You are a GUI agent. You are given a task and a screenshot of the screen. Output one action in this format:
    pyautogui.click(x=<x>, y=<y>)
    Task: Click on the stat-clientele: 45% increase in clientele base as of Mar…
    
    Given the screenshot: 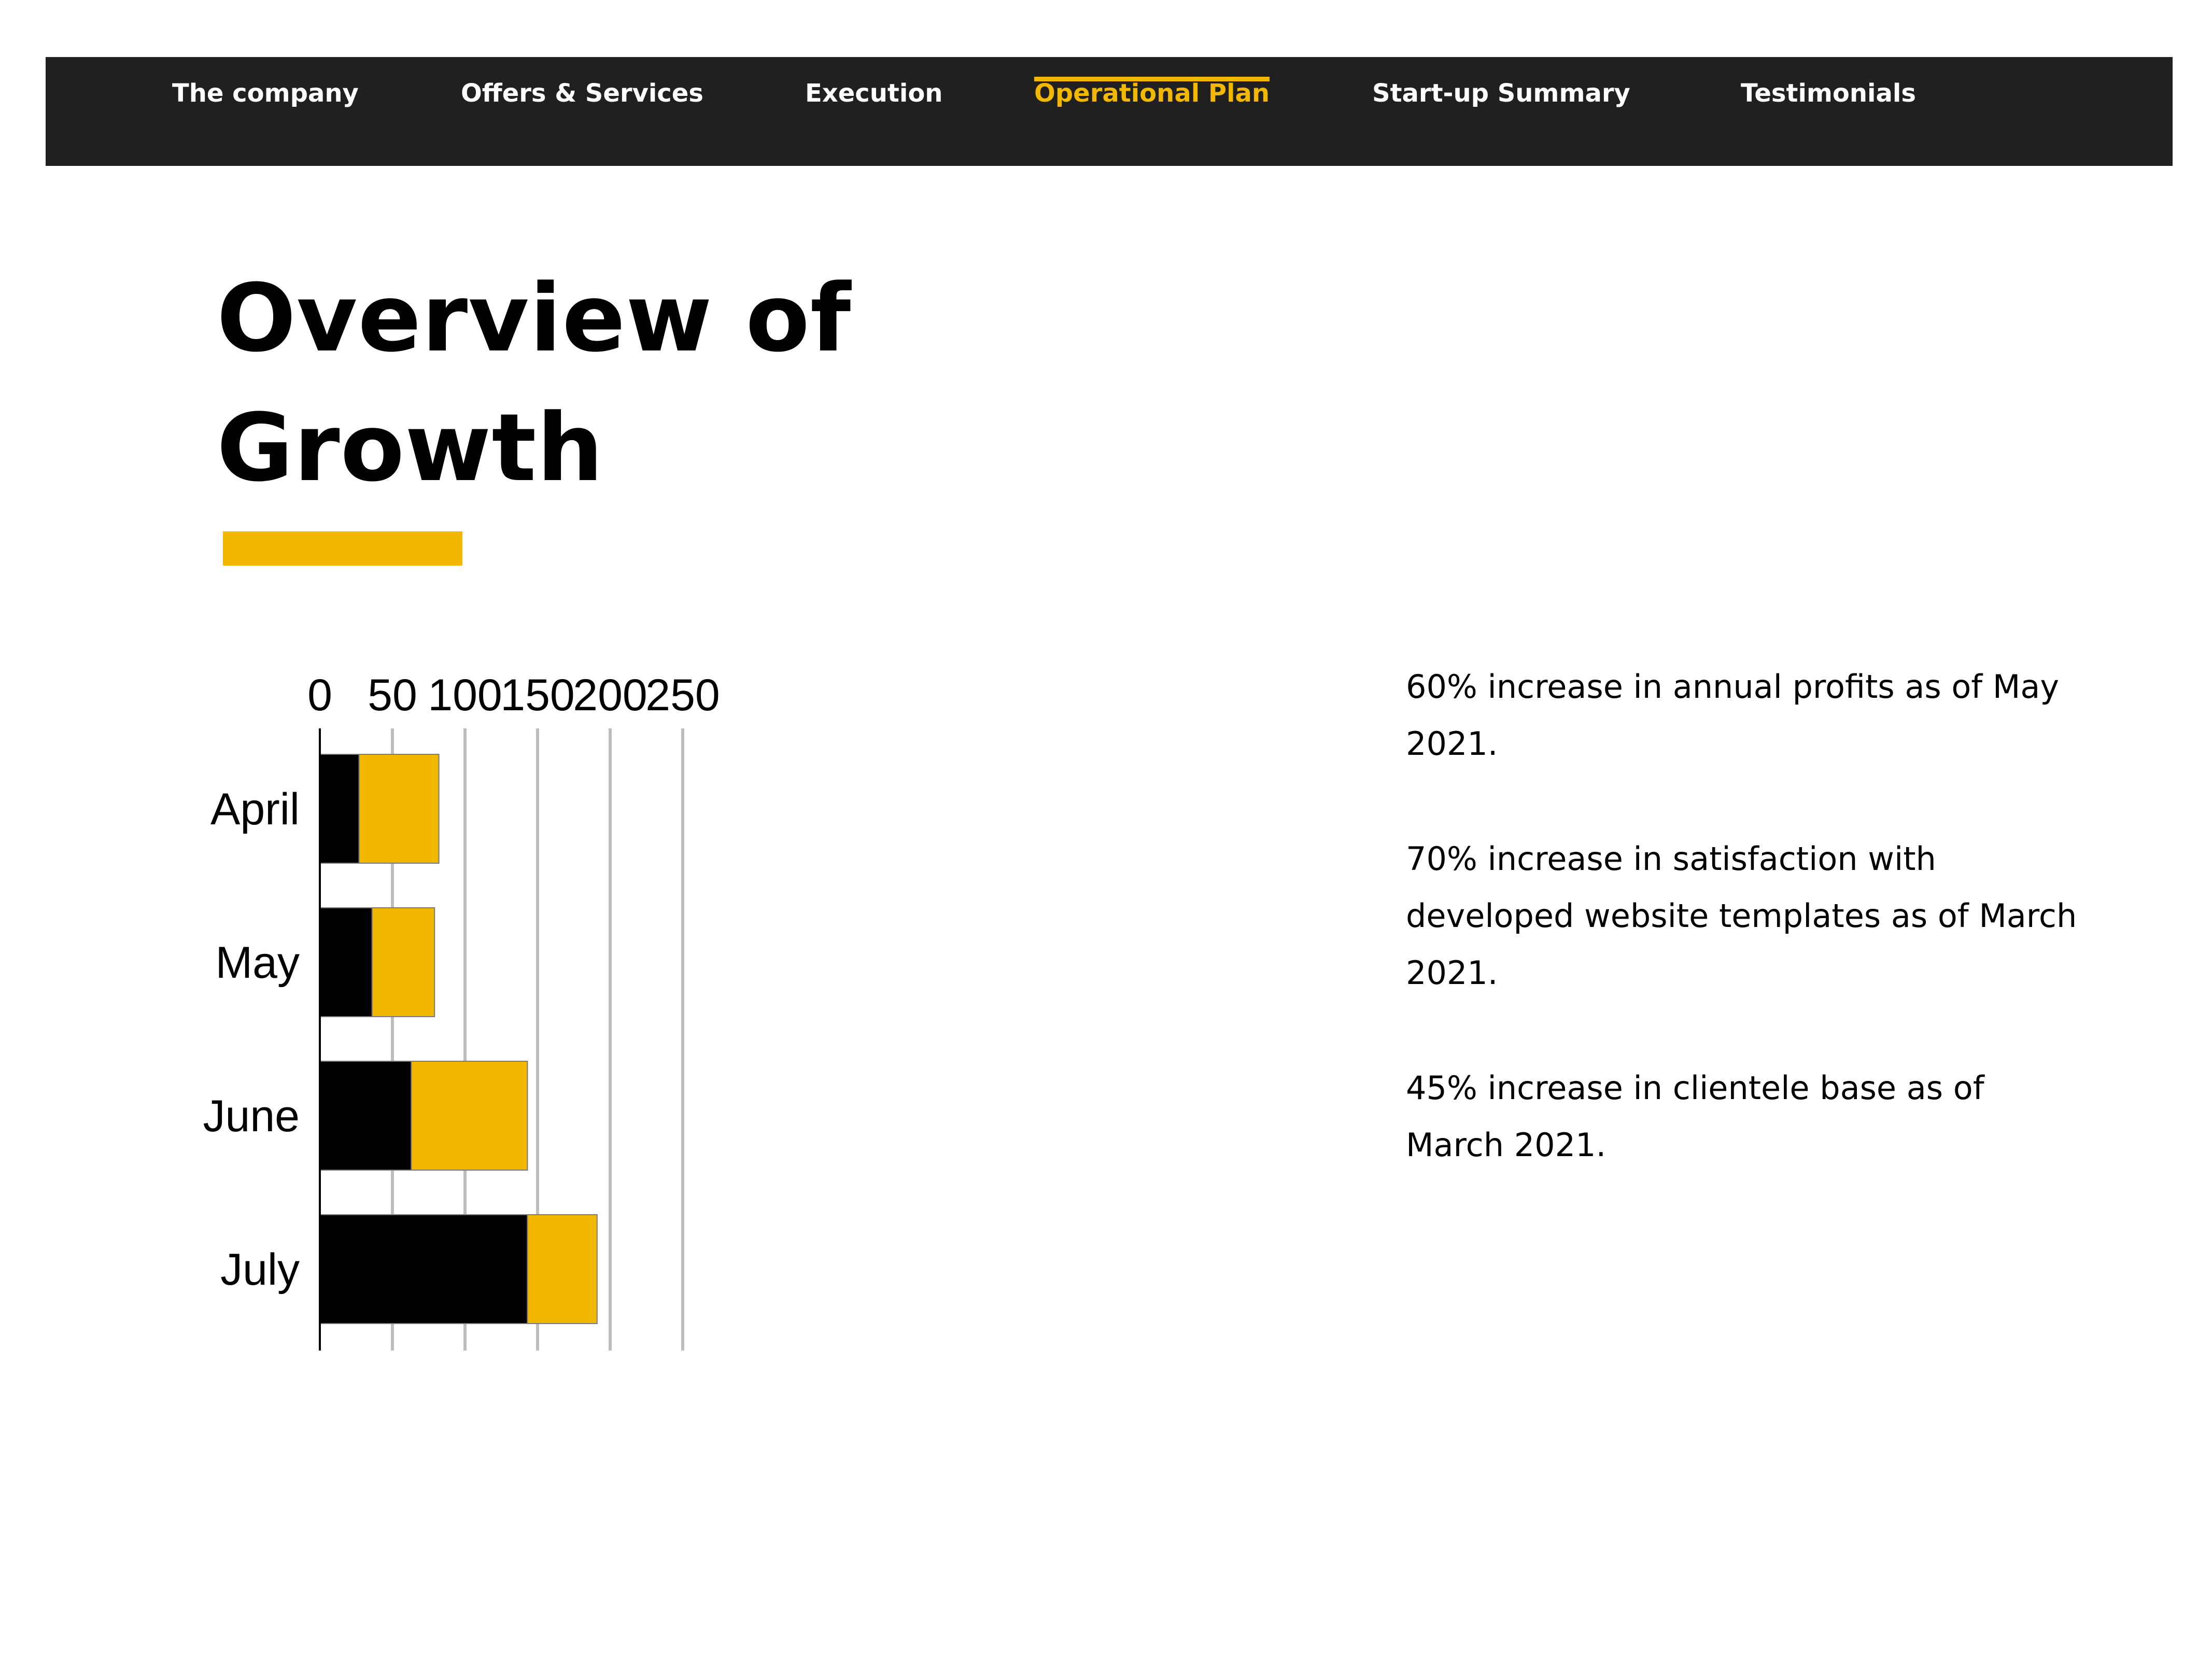 What is the action you would take?
    pyautogui.click(x=1695, y=1116)
    